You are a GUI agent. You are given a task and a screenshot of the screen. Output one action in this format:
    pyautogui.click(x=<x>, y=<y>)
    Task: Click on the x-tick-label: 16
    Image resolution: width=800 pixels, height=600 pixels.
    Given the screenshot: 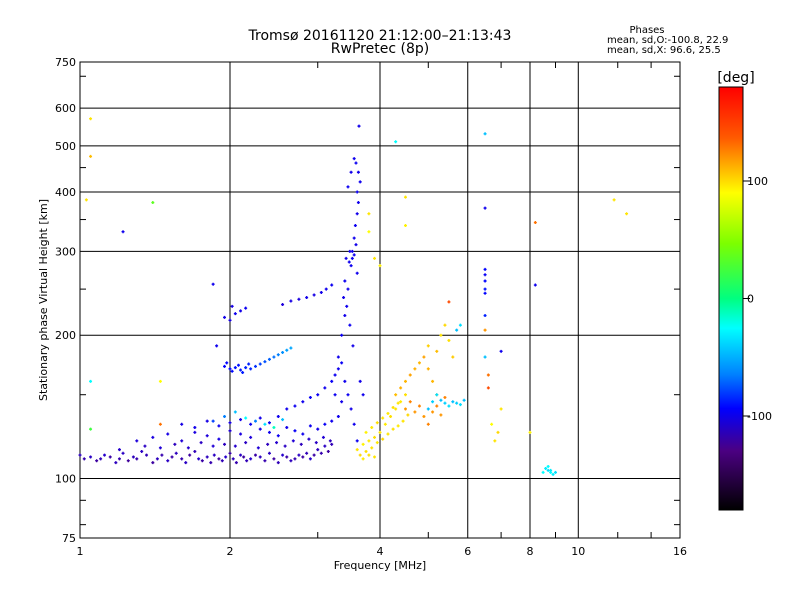 What is the action you would take?
    pyautogui.click(x=680, y=551)
    